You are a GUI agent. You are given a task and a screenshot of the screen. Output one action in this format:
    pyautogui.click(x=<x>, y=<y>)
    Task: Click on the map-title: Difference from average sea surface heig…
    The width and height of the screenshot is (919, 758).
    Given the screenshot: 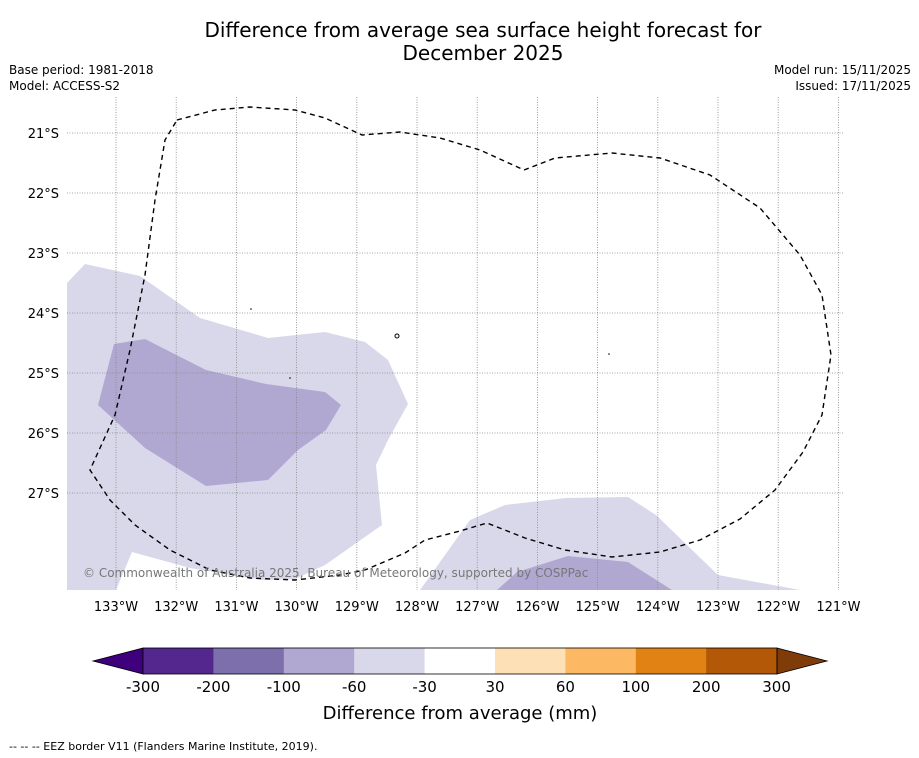 What is the action you would take?
    pyautogui.click(x=483, y=42)
    